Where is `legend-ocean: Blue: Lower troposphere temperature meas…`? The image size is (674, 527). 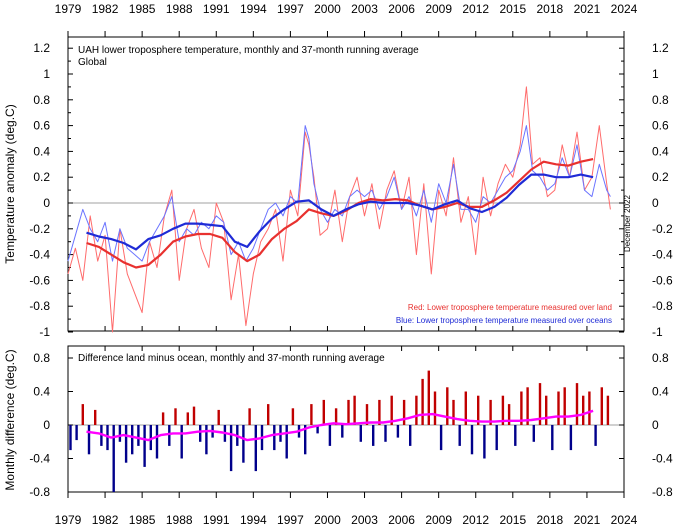
legend-ocean: Blue: Lower troposphere temperature meas… is located at coordinates (504, 320).